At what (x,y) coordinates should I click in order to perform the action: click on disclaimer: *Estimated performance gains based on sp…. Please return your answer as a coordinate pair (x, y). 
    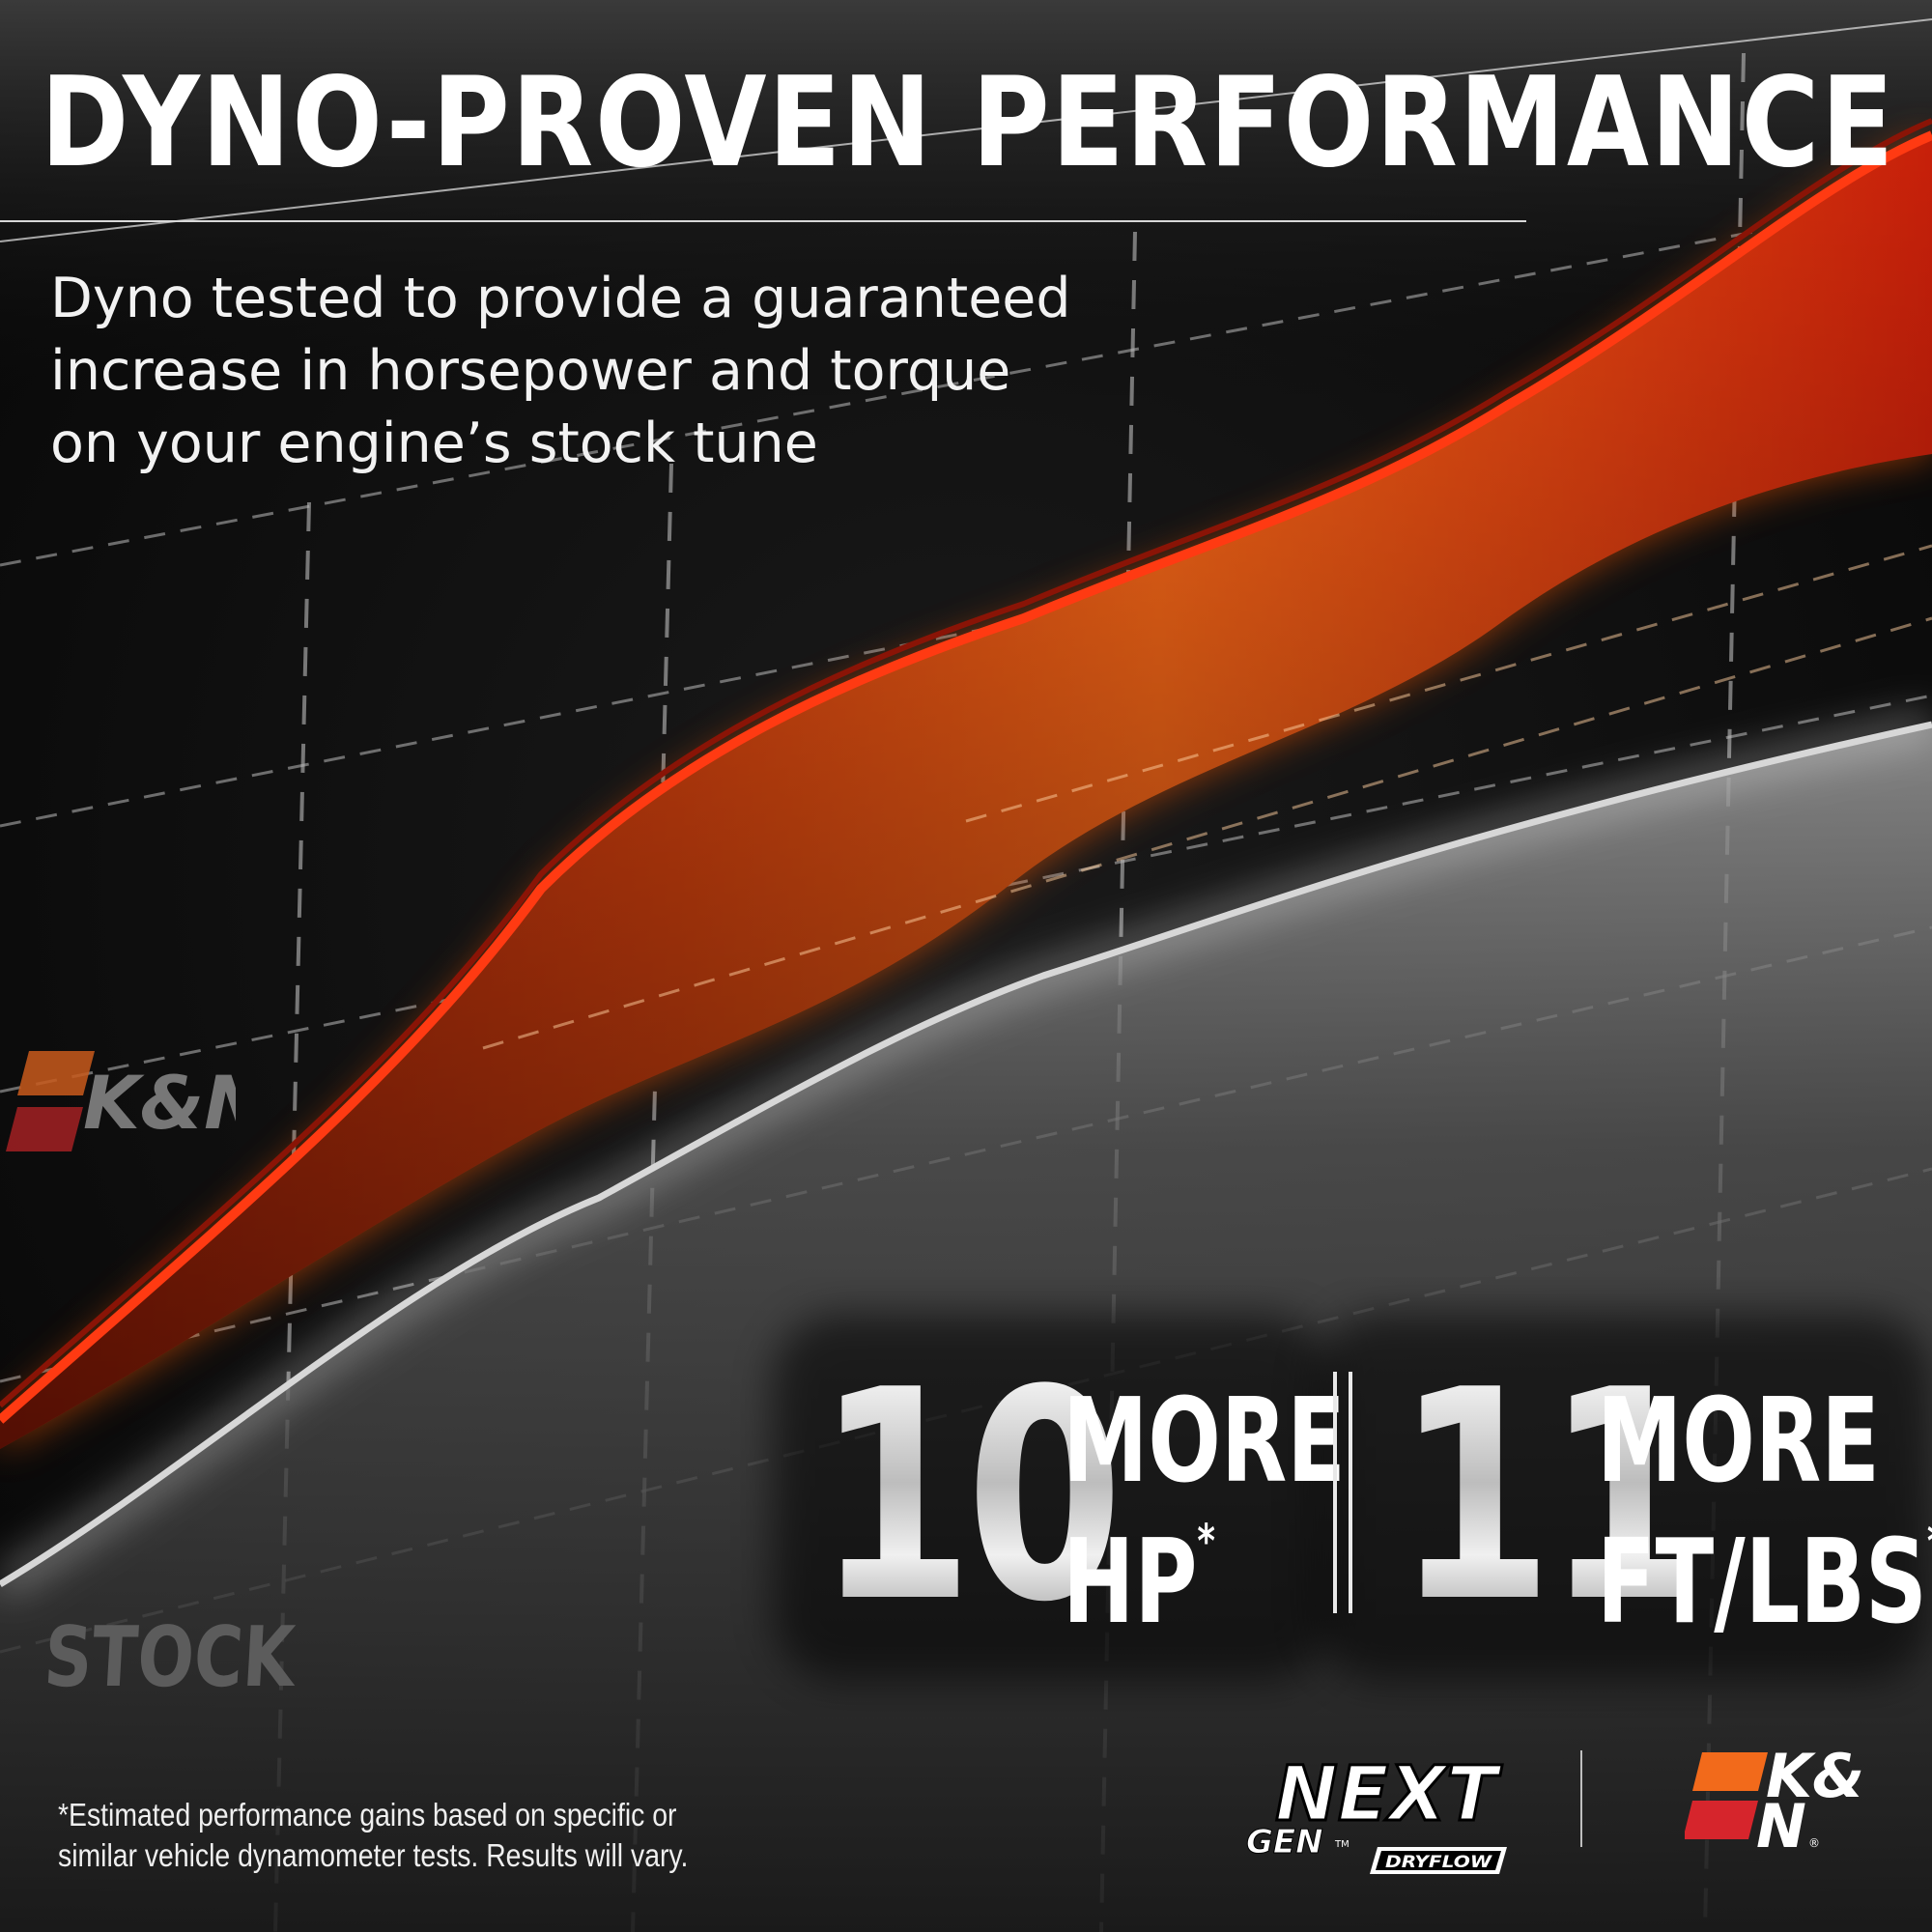
    Looking at the image, I should click on (374, 1835).